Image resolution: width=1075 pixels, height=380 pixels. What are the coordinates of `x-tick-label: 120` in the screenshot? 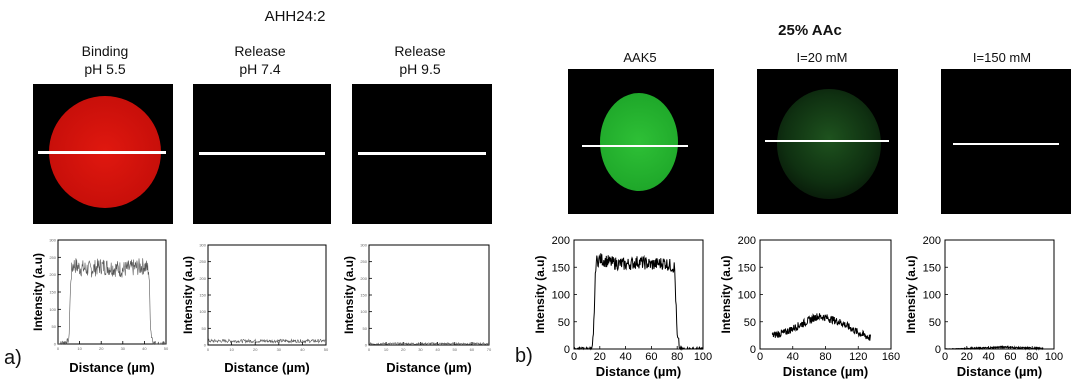 It's located at (858, 357).